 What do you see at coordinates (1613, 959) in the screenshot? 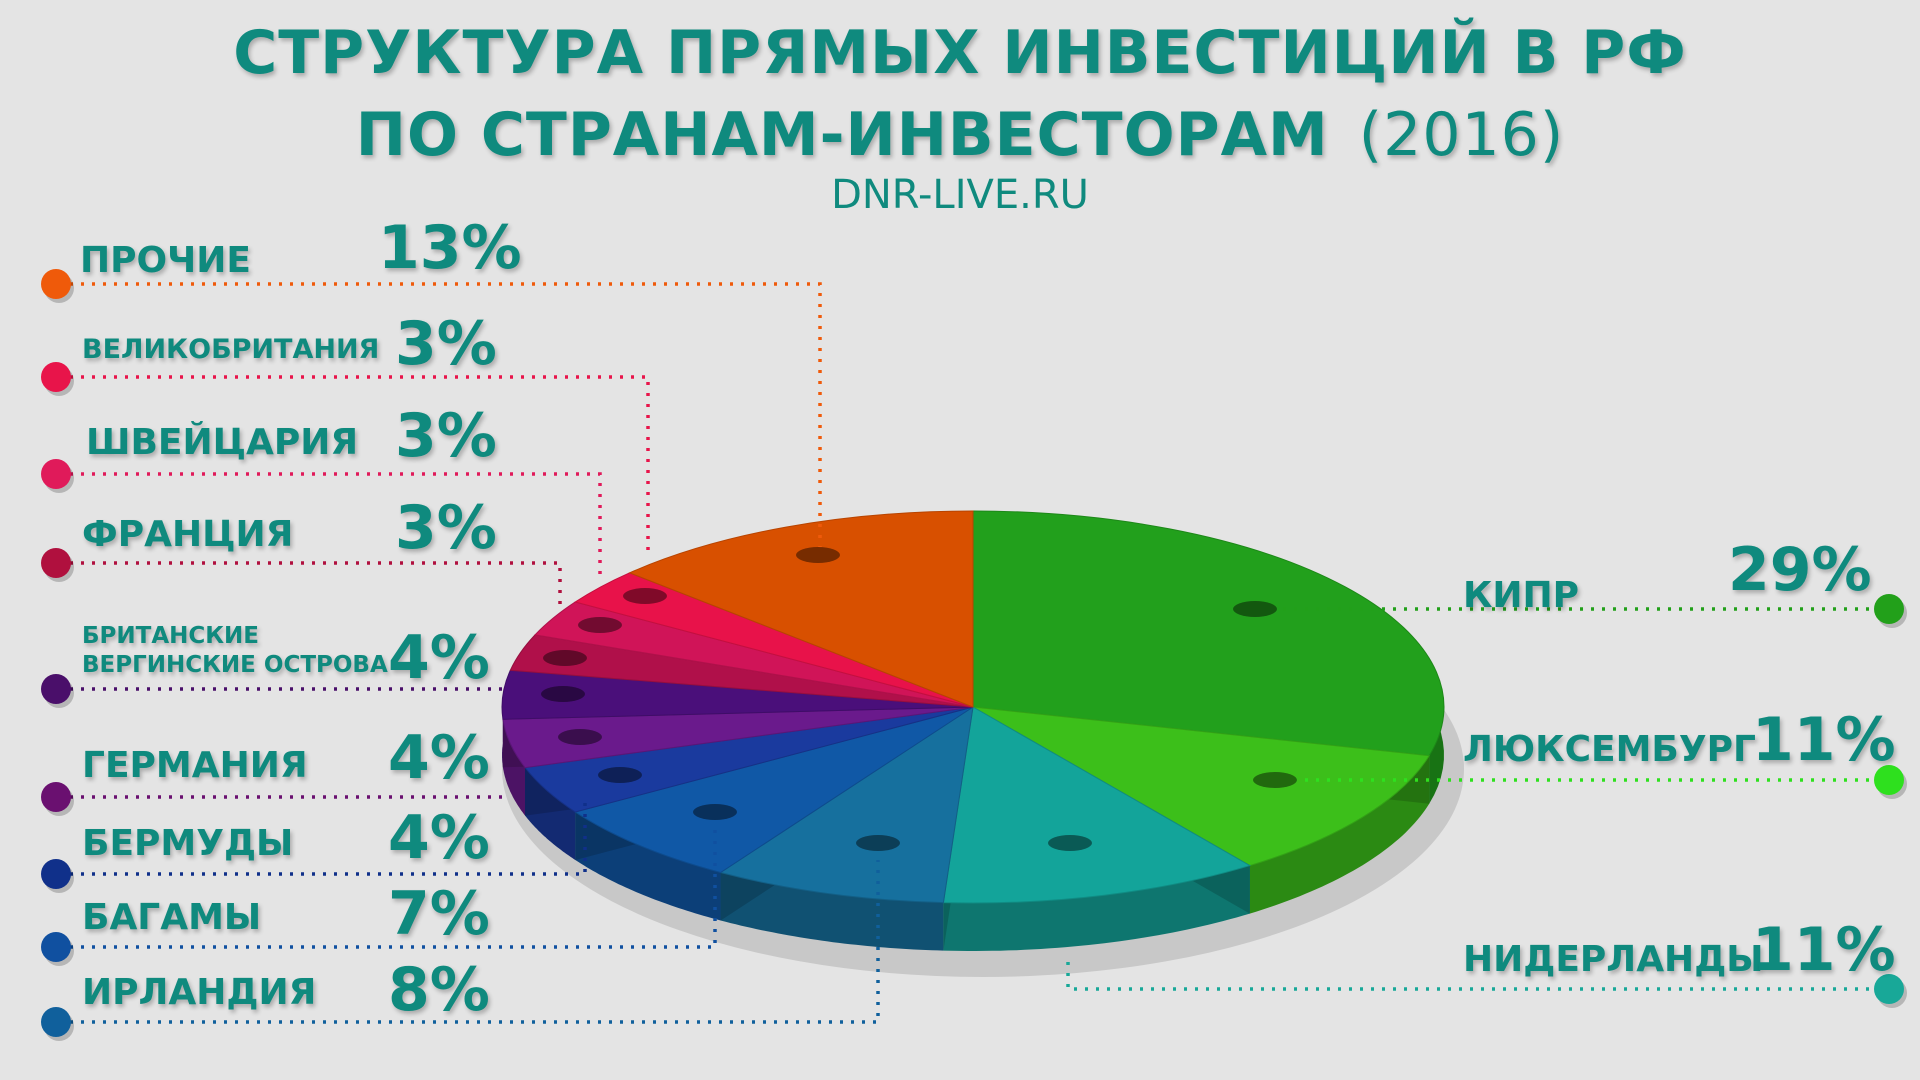
I see `slice-label: НИДЕРЛАНДЫ` at bounding box center [1613, 959].